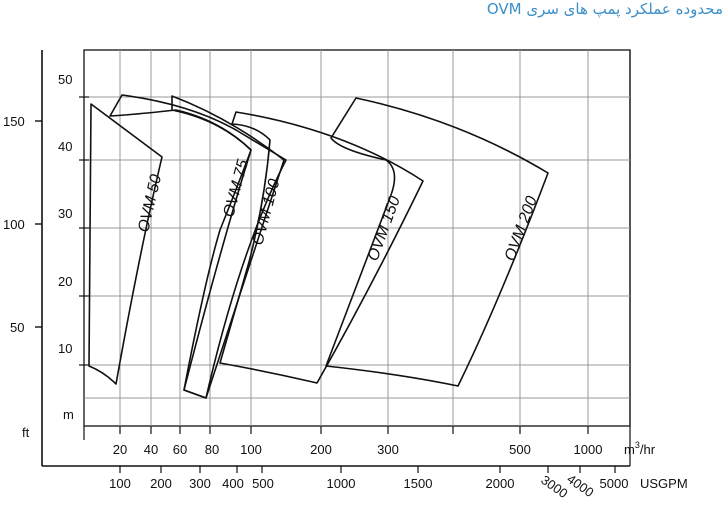 Image resolution: width=725 pixels, height=516 pixels. What do you see at coordinates (520, 449) in the screenshot?
I see `m3hr-tick-500: 500` at bounding box center [520, 449].